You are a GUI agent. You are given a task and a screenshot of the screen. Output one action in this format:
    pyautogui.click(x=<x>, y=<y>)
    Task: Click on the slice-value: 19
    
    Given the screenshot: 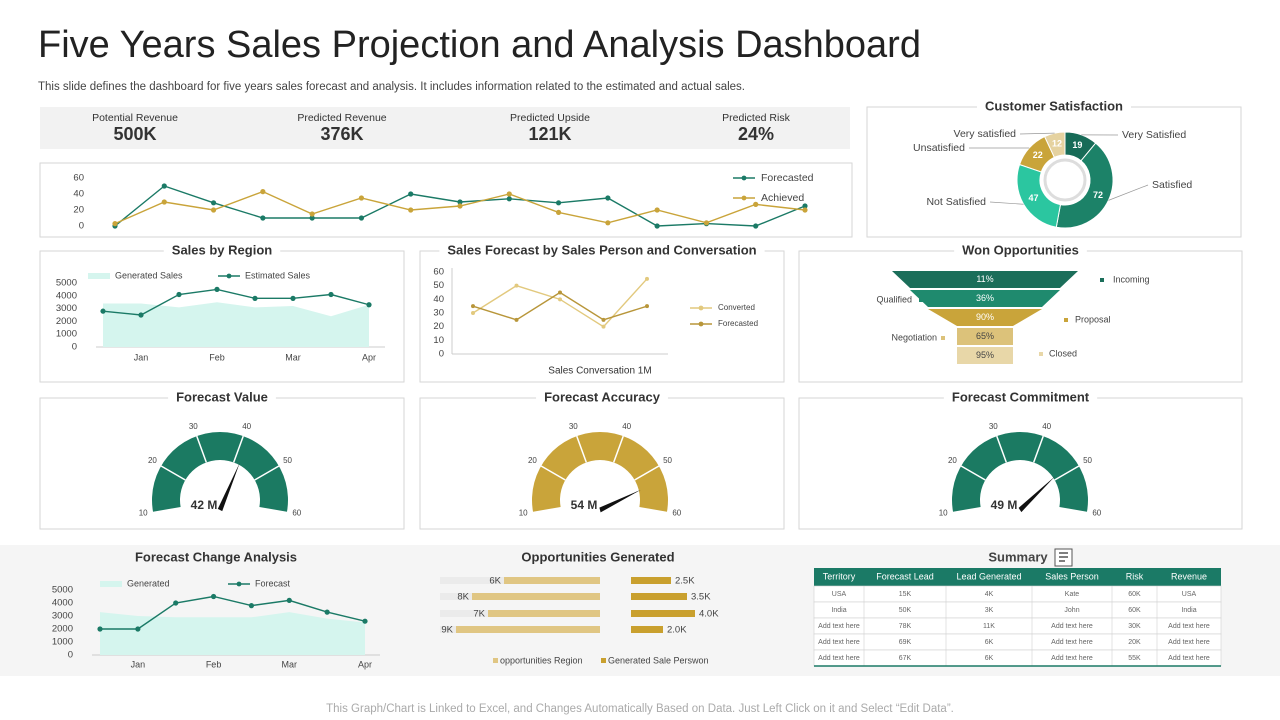 What is the action you would take?
    pyautogui.click(x=1077, y=145)
    